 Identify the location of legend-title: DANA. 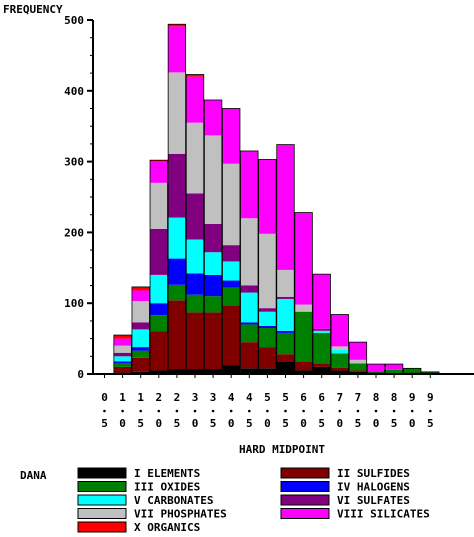
(33, 475).